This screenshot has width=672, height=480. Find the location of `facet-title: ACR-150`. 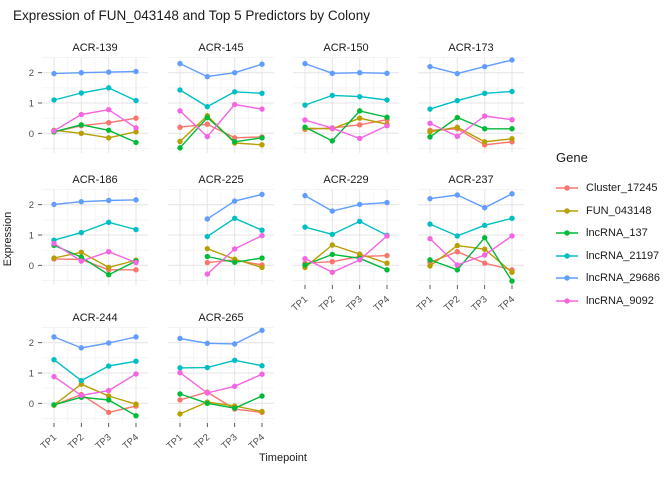

facet-title: ACR-150 is located at coordinates (345, 48).